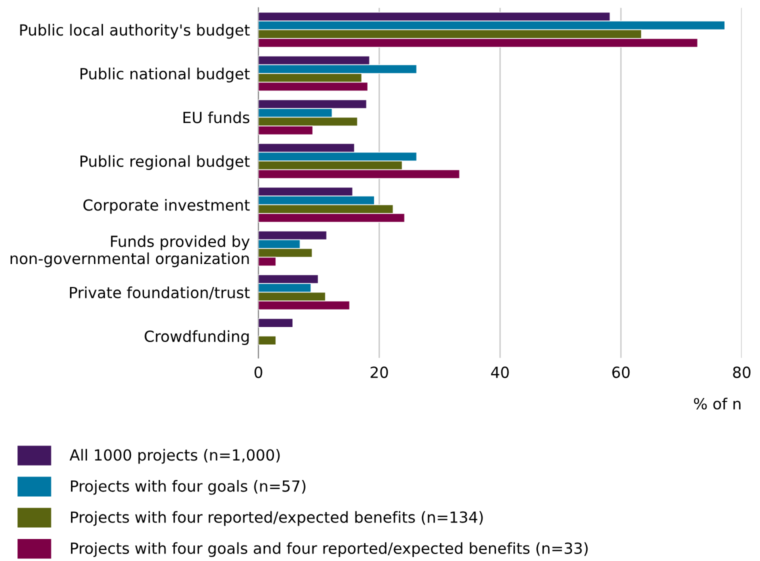 This screenshot has width=760, height=561. What do you see at coordinates (130, 251) in the screenshot?
I see `y-tick-label: Funds provided by non-governmental organization` at bounding box center [130, 251].